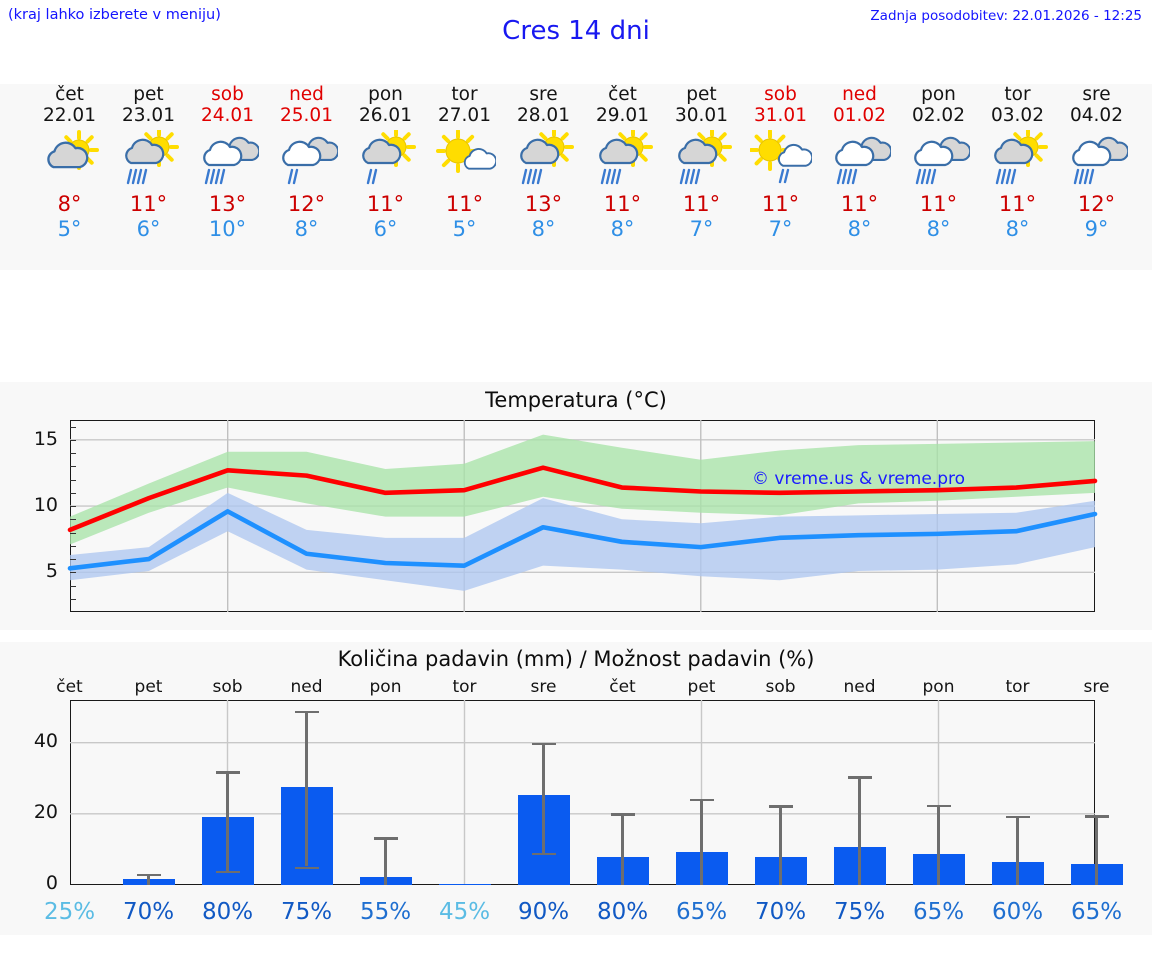  What do you see at coordinates (464, 162) in the screenshot?
I see `day-column: tor 27.01 11° 5°` at bounding box center [464, 162].